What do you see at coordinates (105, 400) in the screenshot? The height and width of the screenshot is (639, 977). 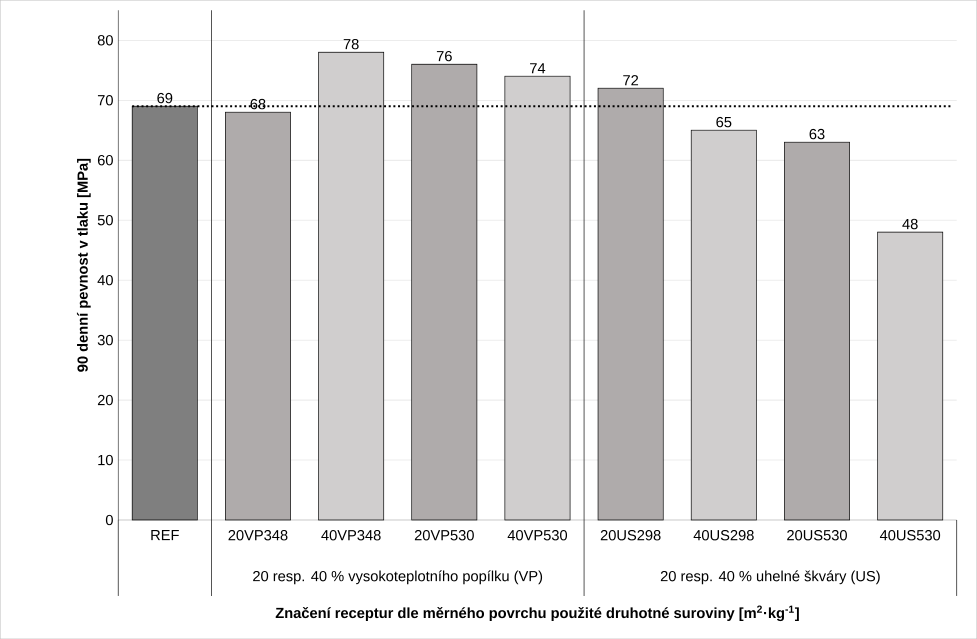 I see `y-tick-label: 20` at bounding box center [105, 400].